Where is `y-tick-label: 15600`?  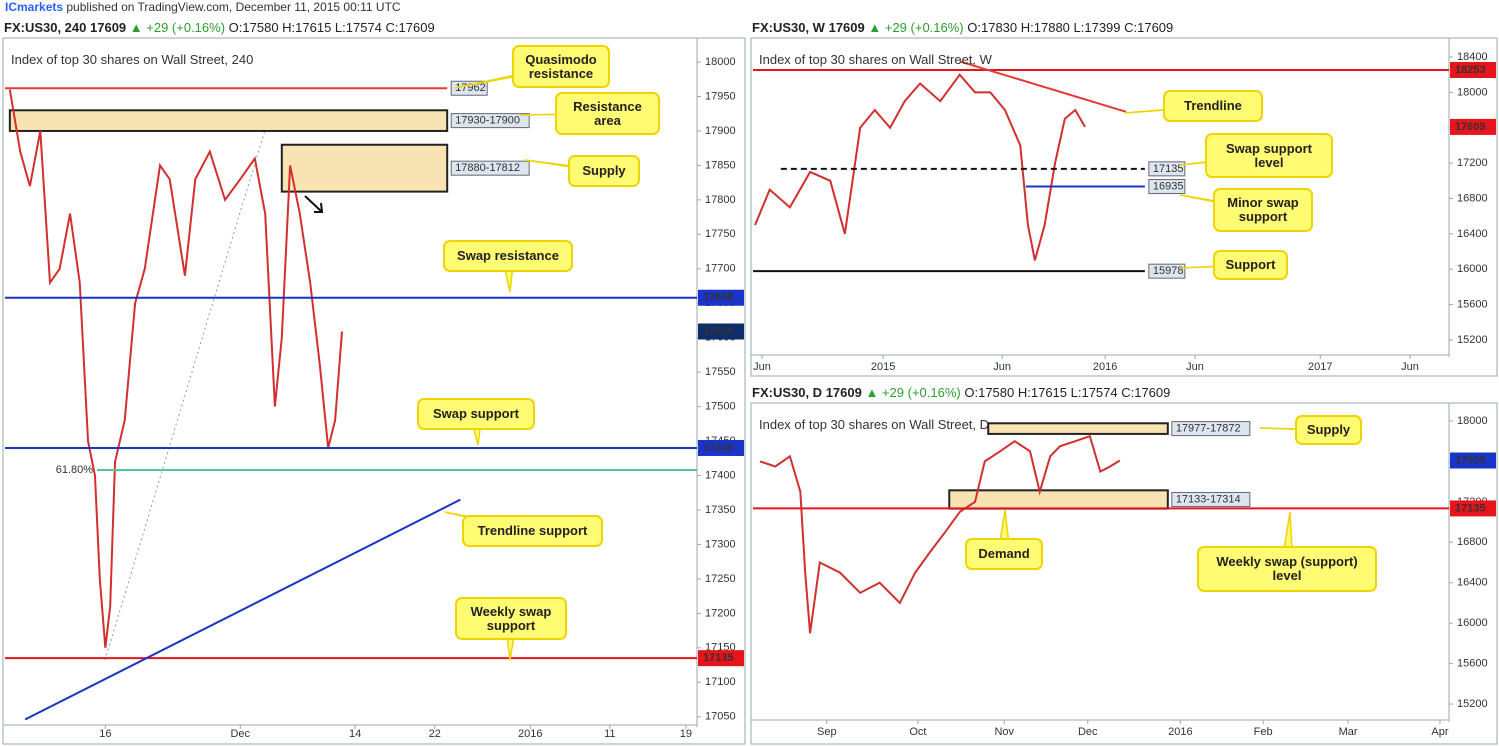 y-tick-label: 15600 is located at coordinates (1472, 304).